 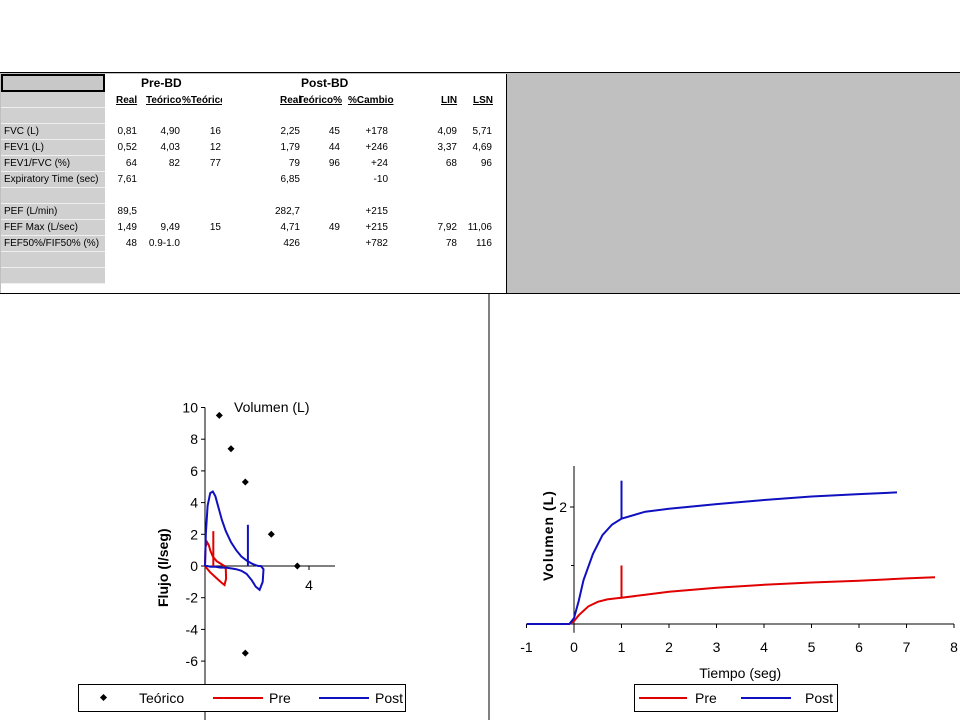 I want to click on y-tick-label: -2, so click(x=192, y=598).